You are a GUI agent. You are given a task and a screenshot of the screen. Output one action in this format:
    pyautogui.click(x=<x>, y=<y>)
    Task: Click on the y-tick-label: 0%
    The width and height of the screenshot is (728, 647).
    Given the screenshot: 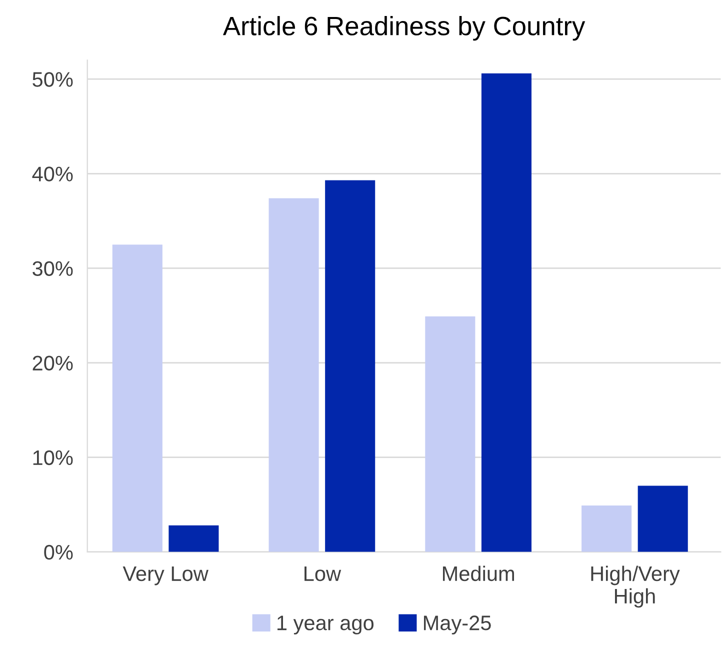 What is the action you would take?
    pyautogui.click(x=58, y=552)
    